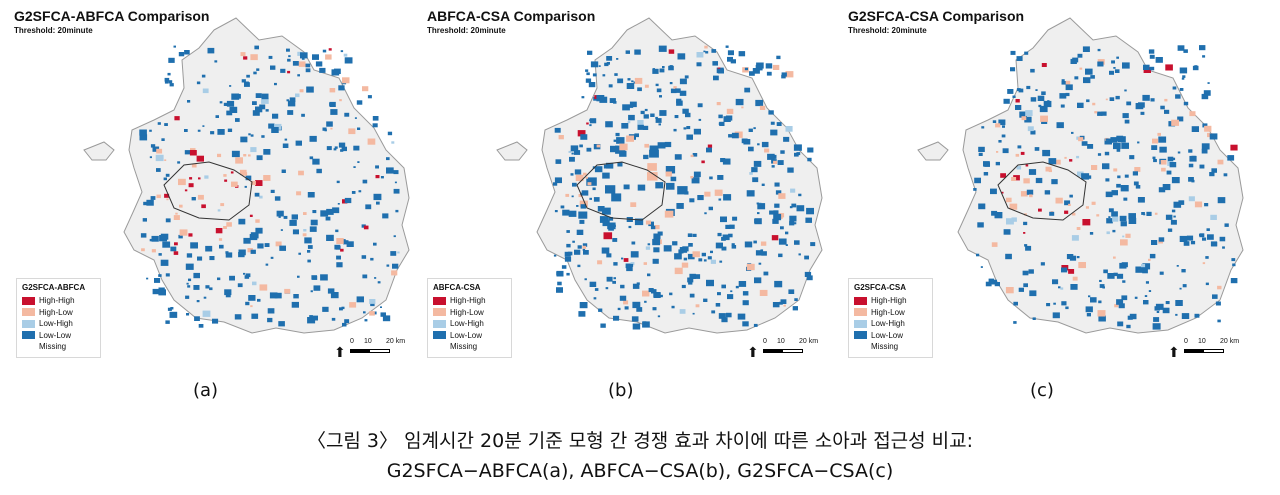 The width and height of the screenshot is (1280, 495). Describe the element at coordinates (469, 324) in the screenshot. I see `legend-item: Low-High` at that location.